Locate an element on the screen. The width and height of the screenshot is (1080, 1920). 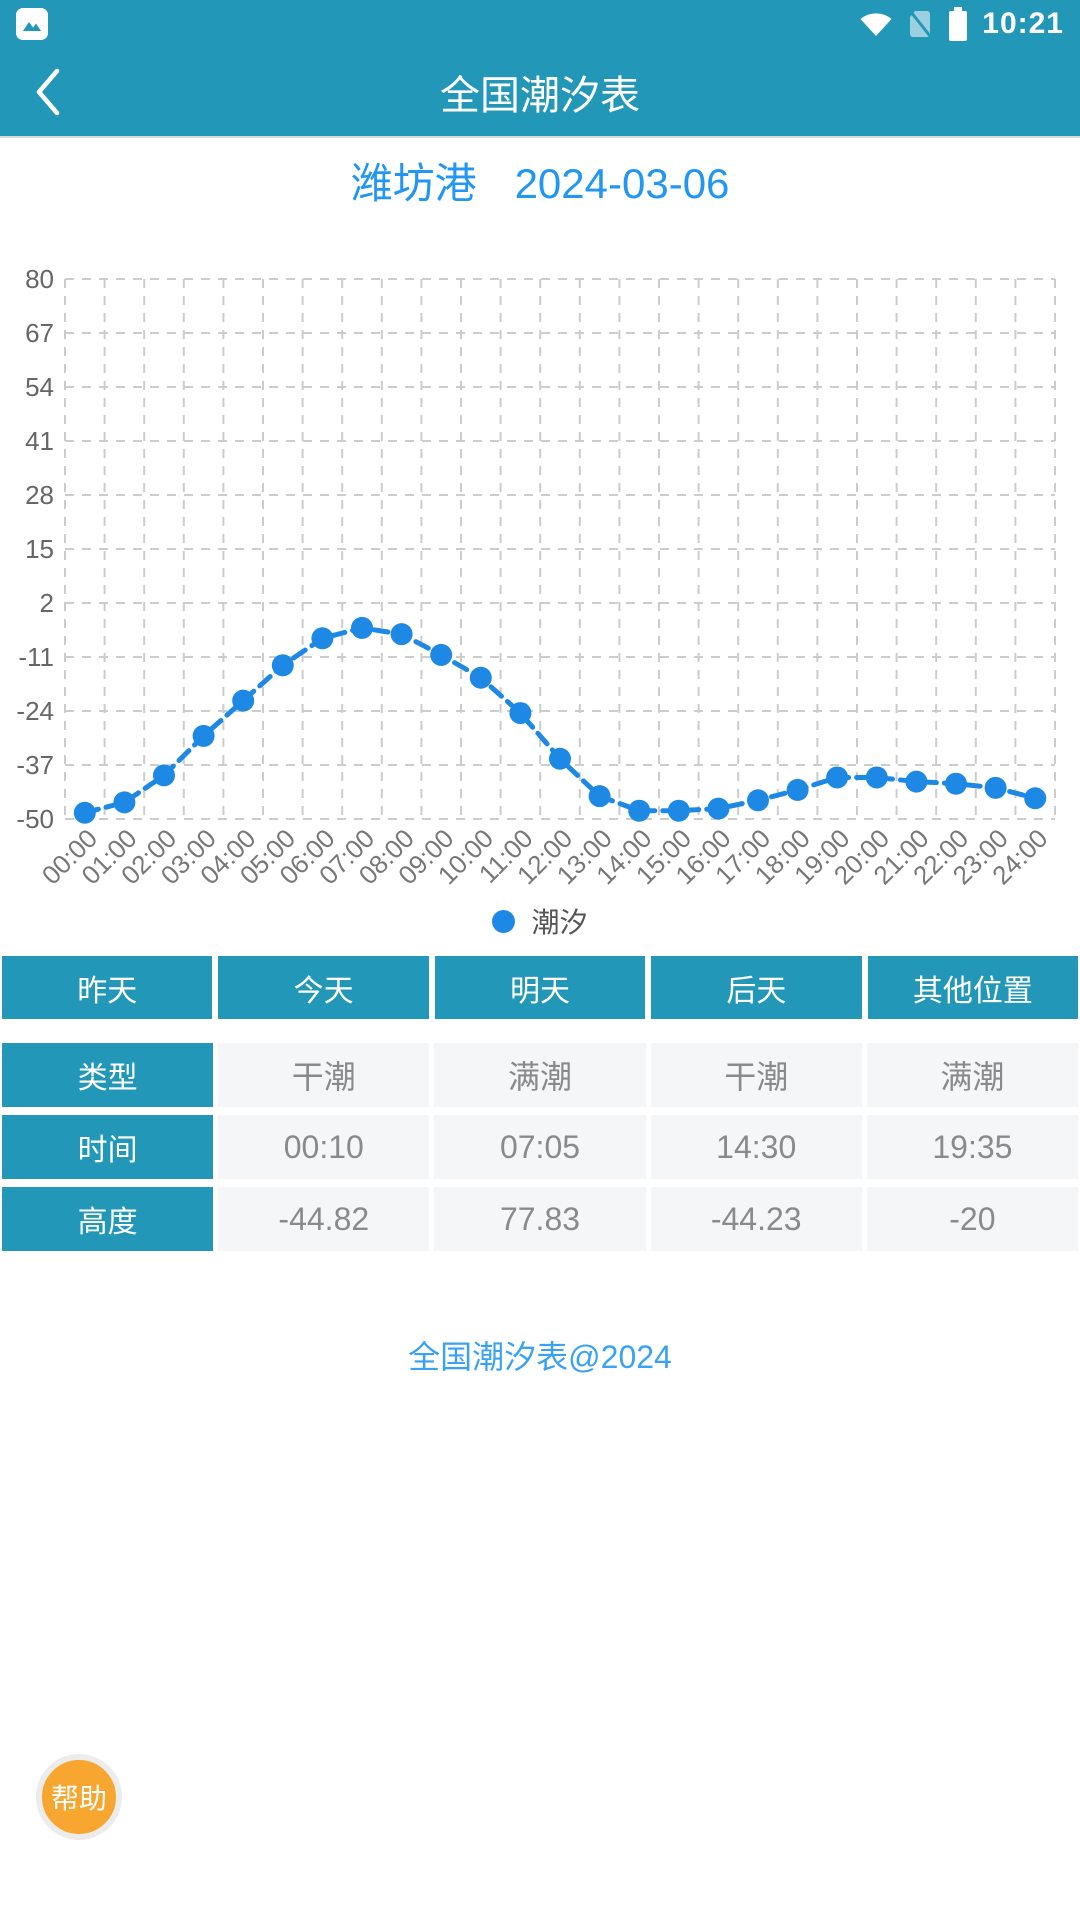
no-sim-icon is located at coordinates (921, 24).